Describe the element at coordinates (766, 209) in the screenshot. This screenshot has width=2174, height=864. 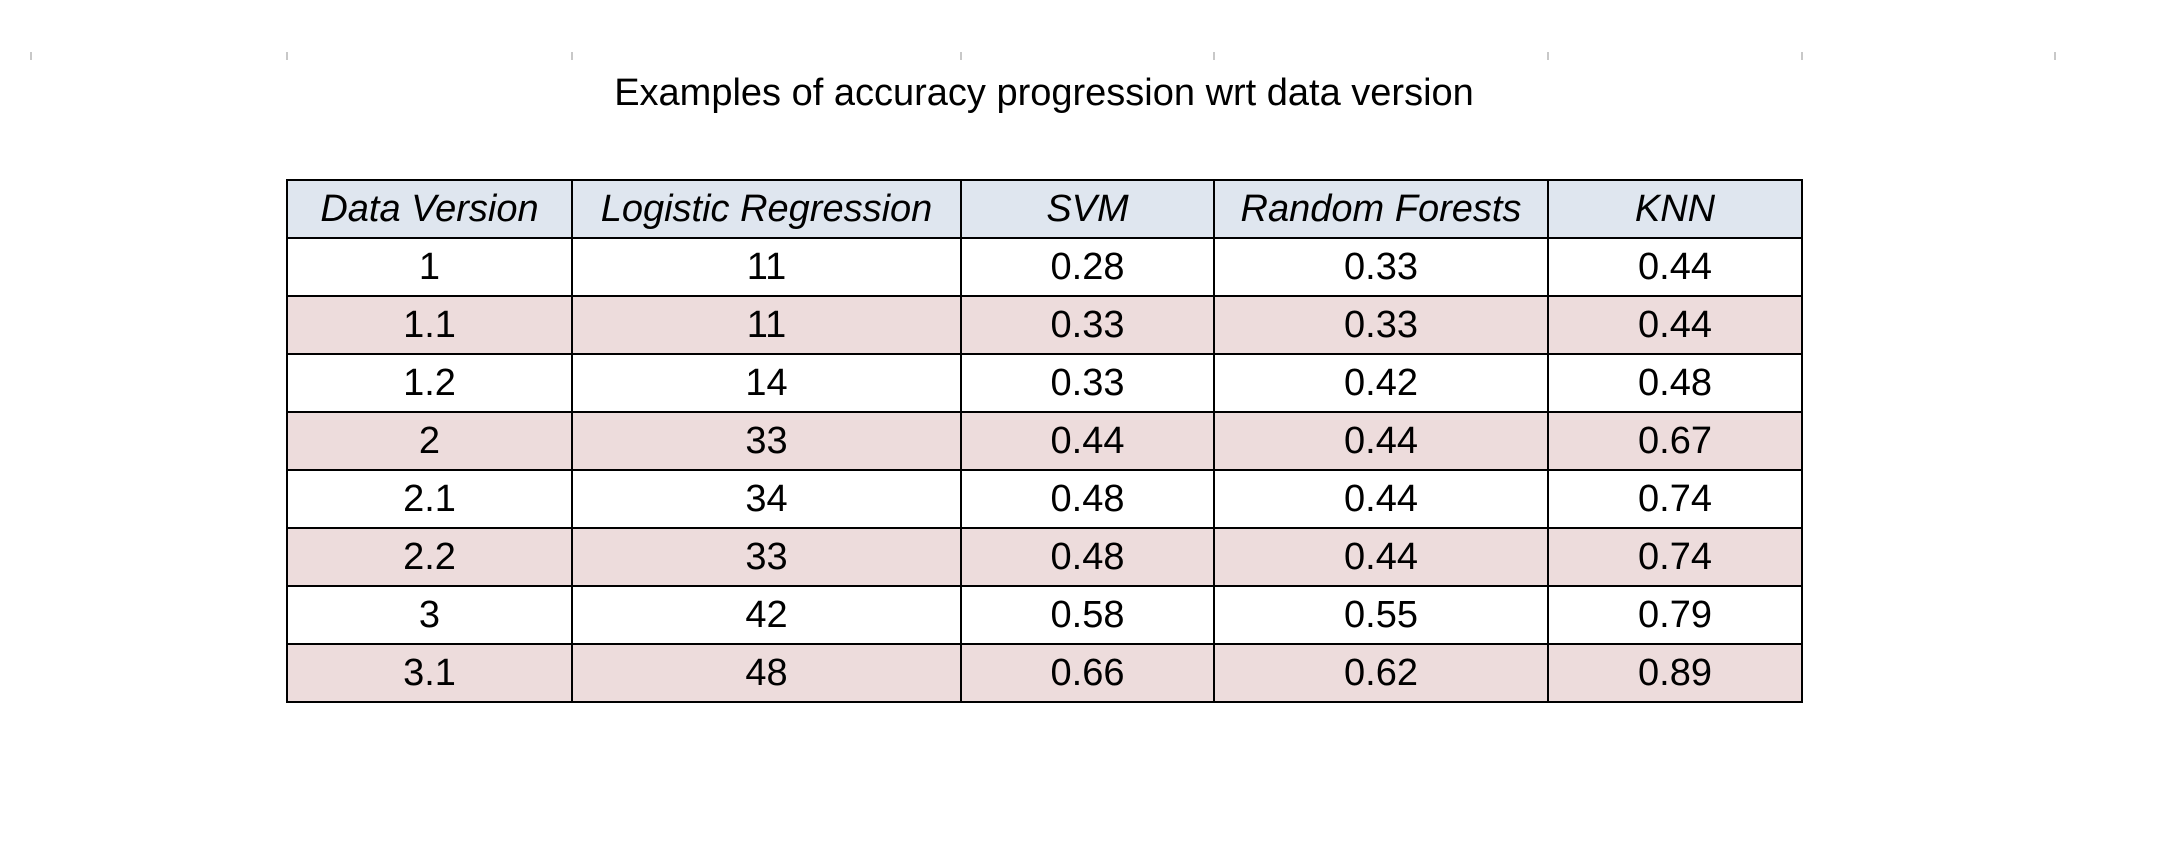
I see `header-logistic-regression: Logistic Regression` at that location.